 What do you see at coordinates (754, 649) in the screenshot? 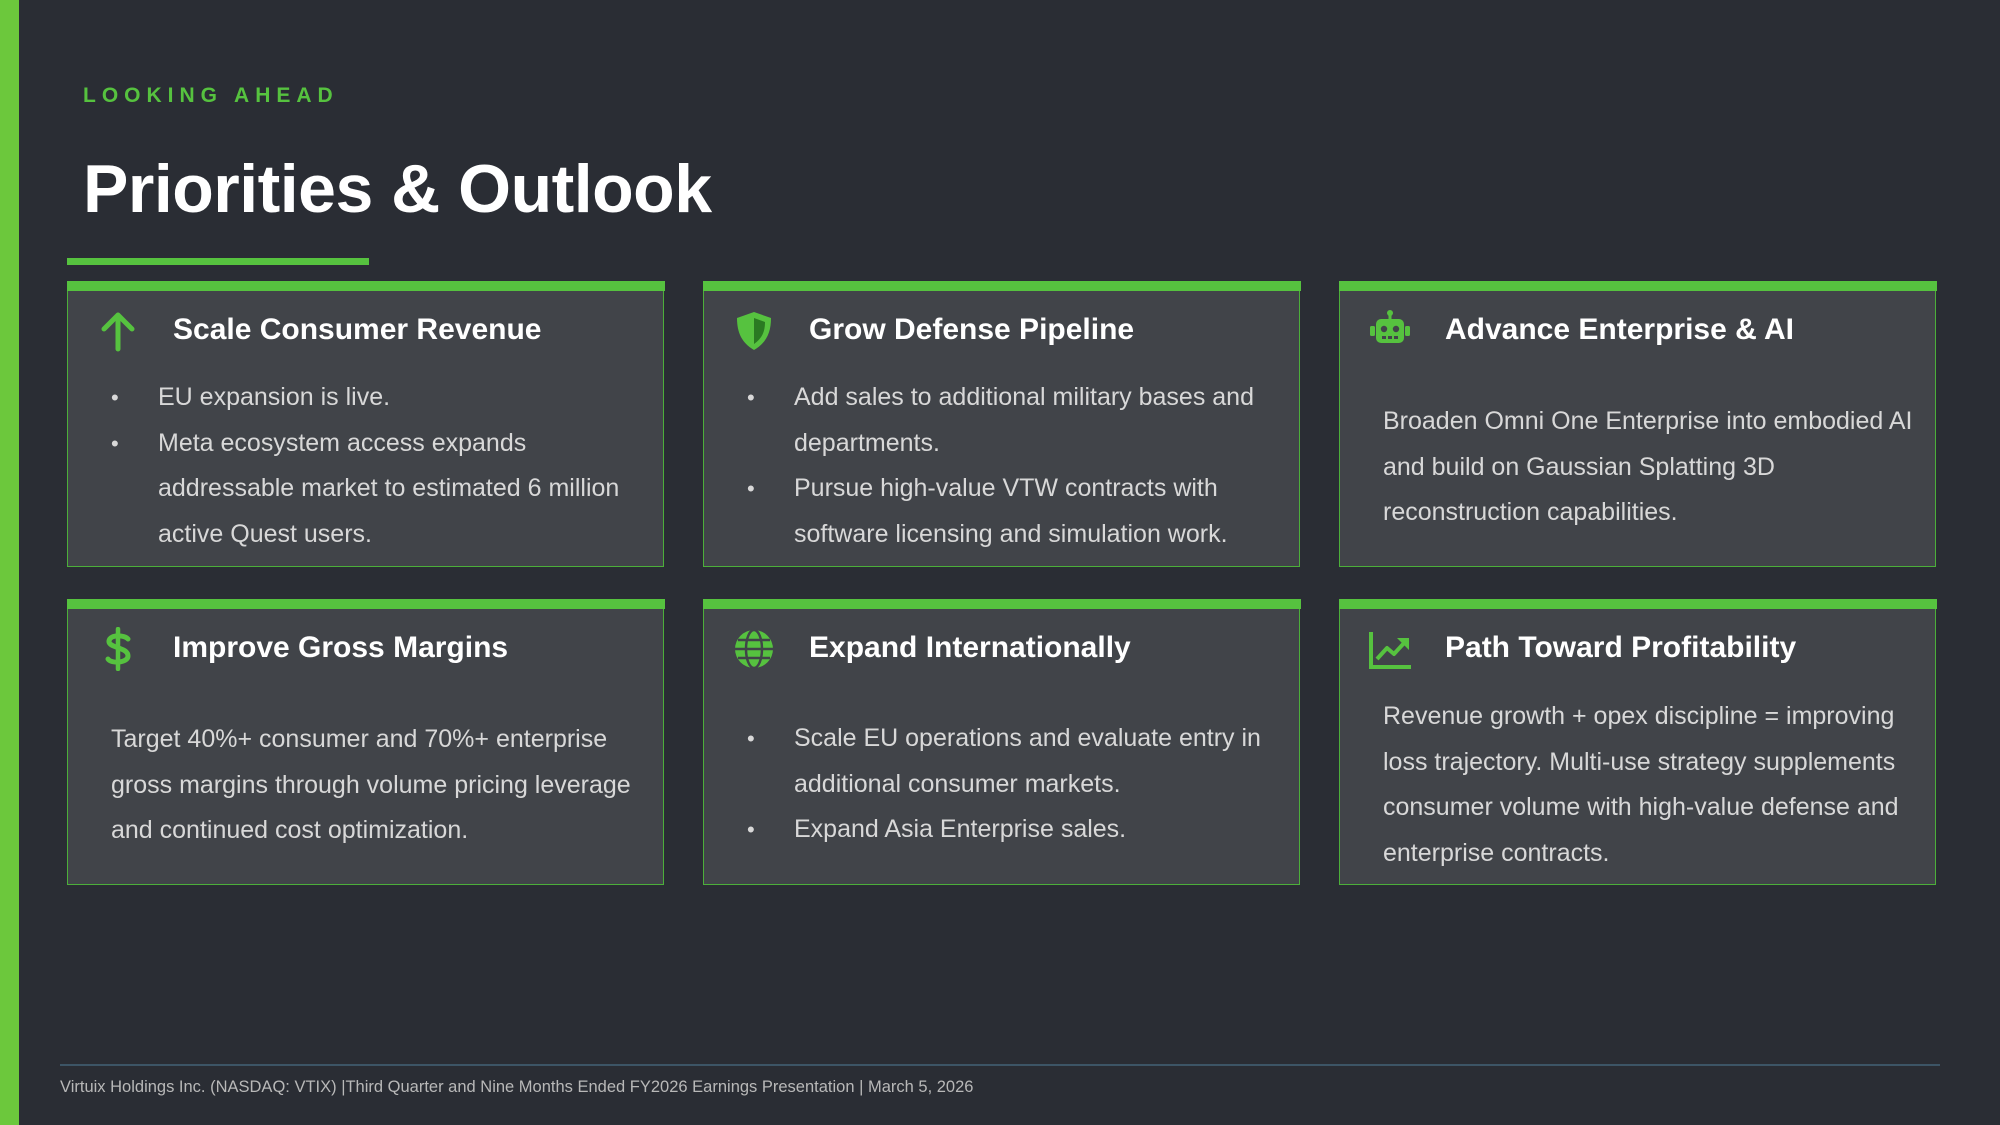
I see `globe-icon` at bounding box center [754, 649].